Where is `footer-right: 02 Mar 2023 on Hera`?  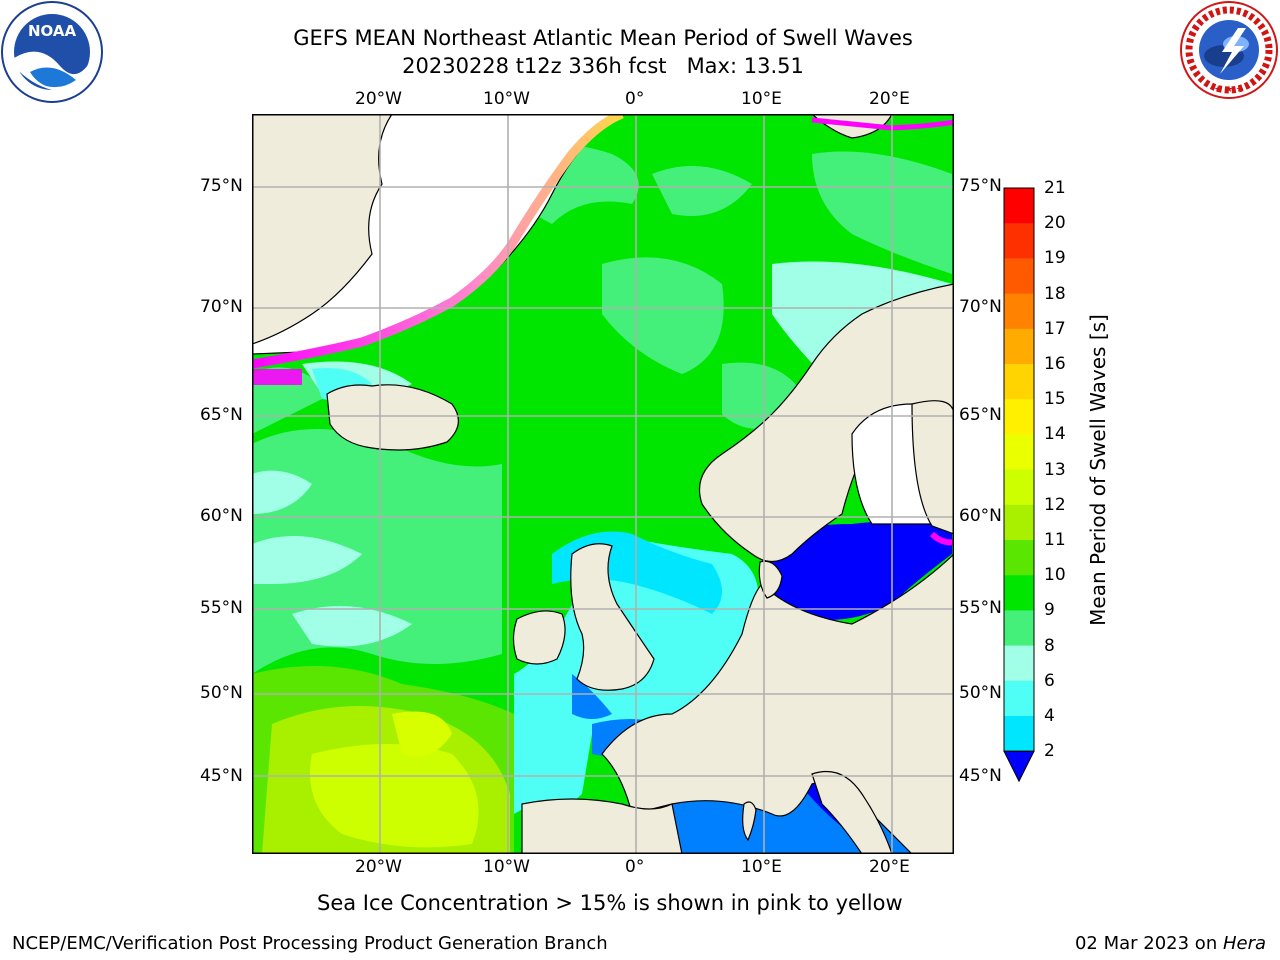
footer-right: 02 Mar 2023 on Hera is located at coordinates (1170, 943).